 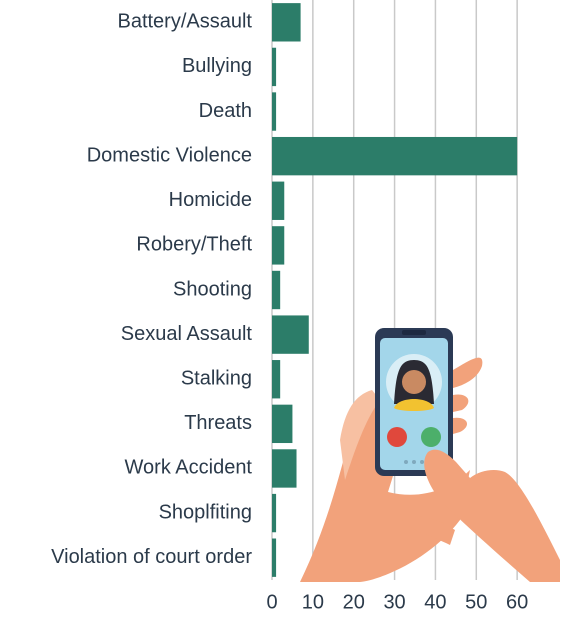 What do you see at coordinates (313, 602) in the screenshot?
I see `x-tick-label: 10` at bounding box center [313, 602].